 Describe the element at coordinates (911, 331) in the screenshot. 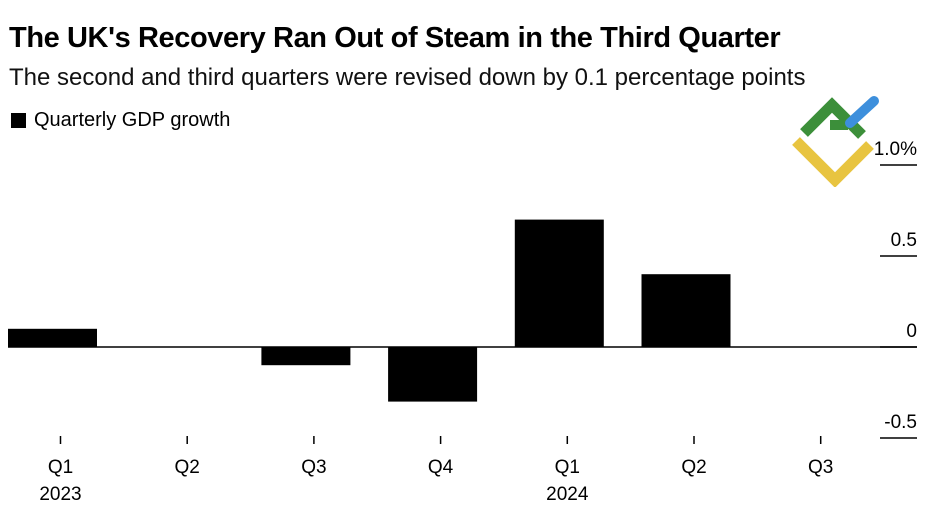

I see `y-tick-label: 0` at that location.